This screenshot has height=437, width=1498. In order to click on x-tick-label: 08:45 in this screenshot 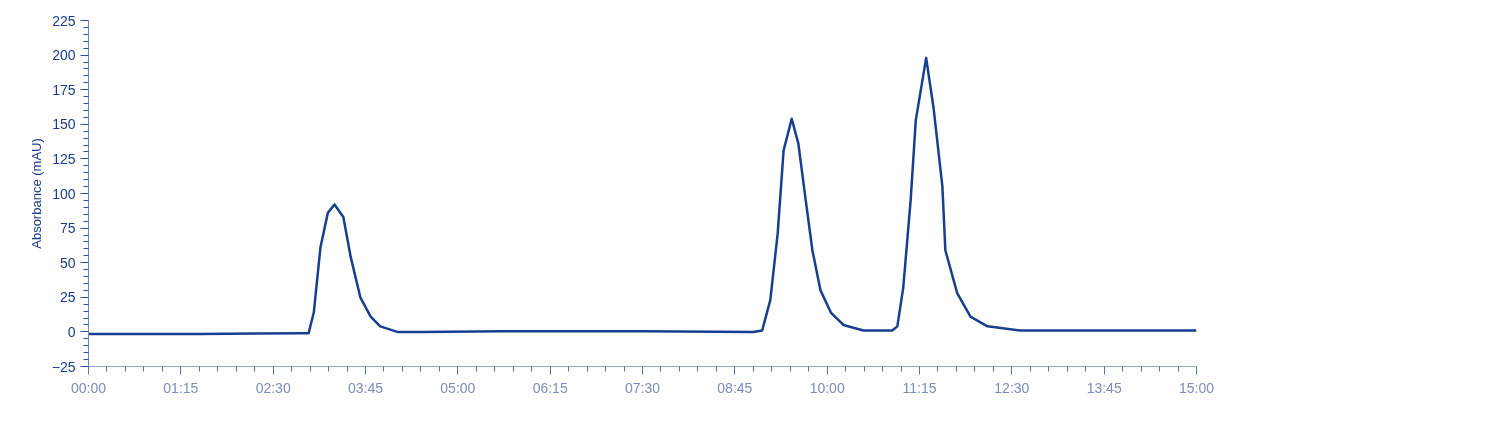, I will do `click(735, 387)`.